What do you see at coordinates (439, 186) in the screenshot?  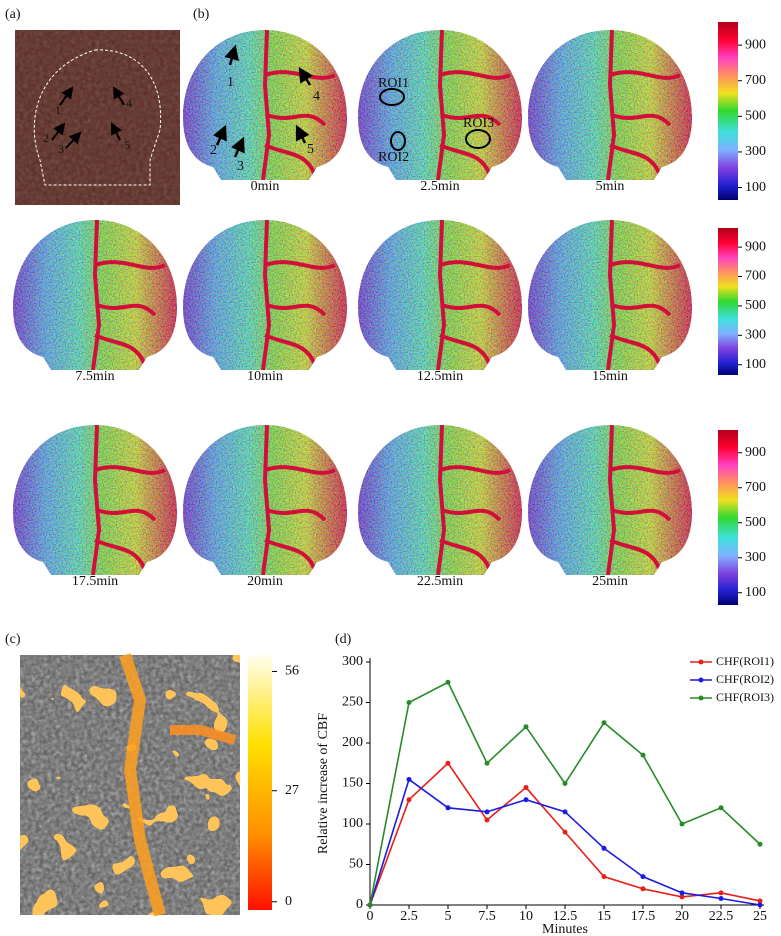 I see `time-label: 2.5min` at bounding box center [439, 186].